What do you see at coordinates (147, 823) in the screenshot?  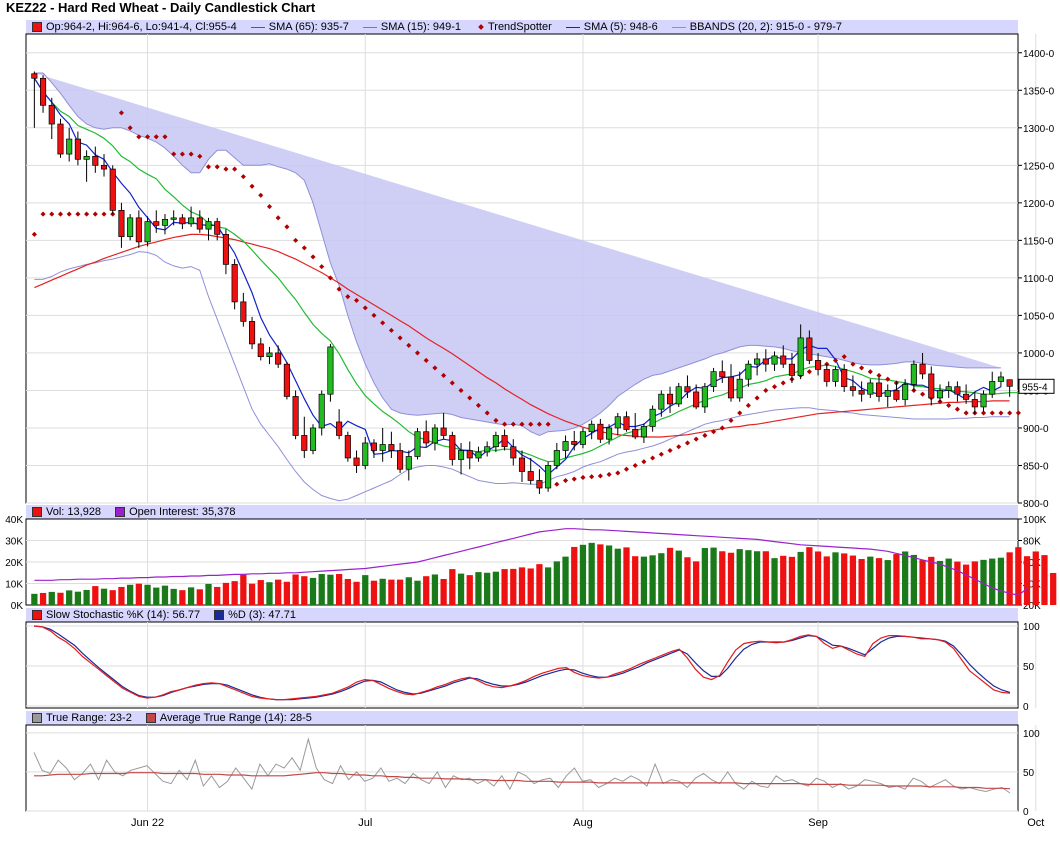 I see `x-axis-label: Jun 22` at bounding box center [147, 823].